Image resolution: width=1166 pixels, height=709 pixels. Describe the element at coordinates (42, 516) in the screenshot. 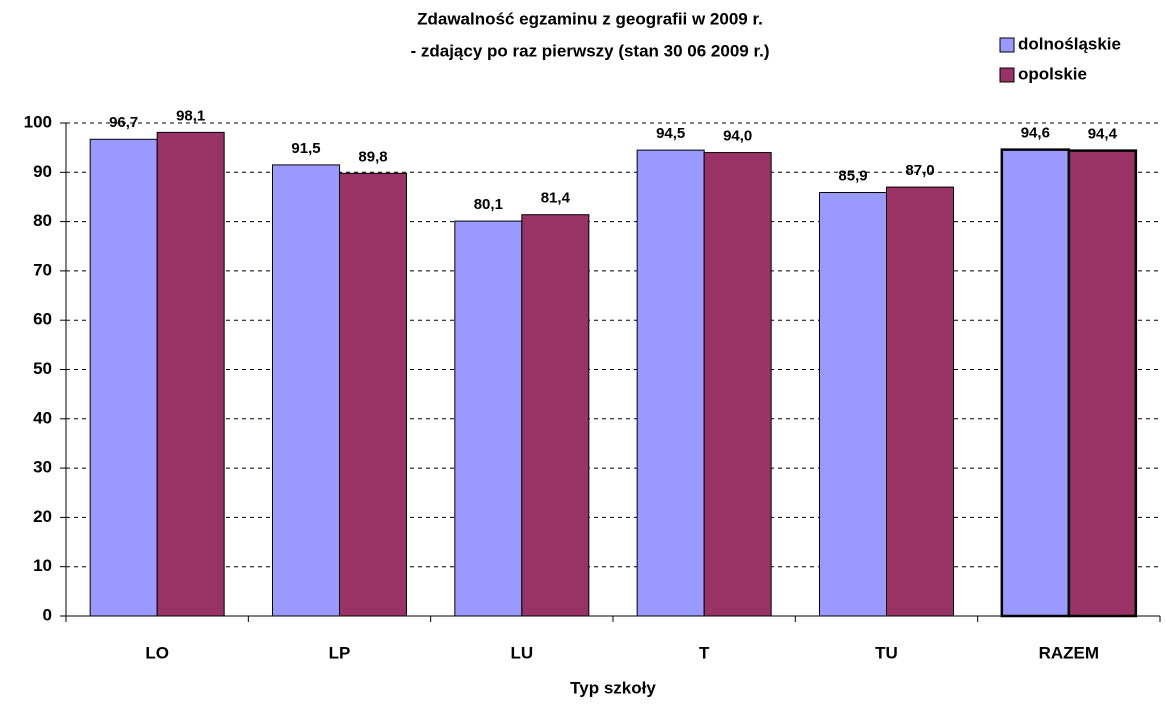

I see `y-tick-label: 20` at that location.